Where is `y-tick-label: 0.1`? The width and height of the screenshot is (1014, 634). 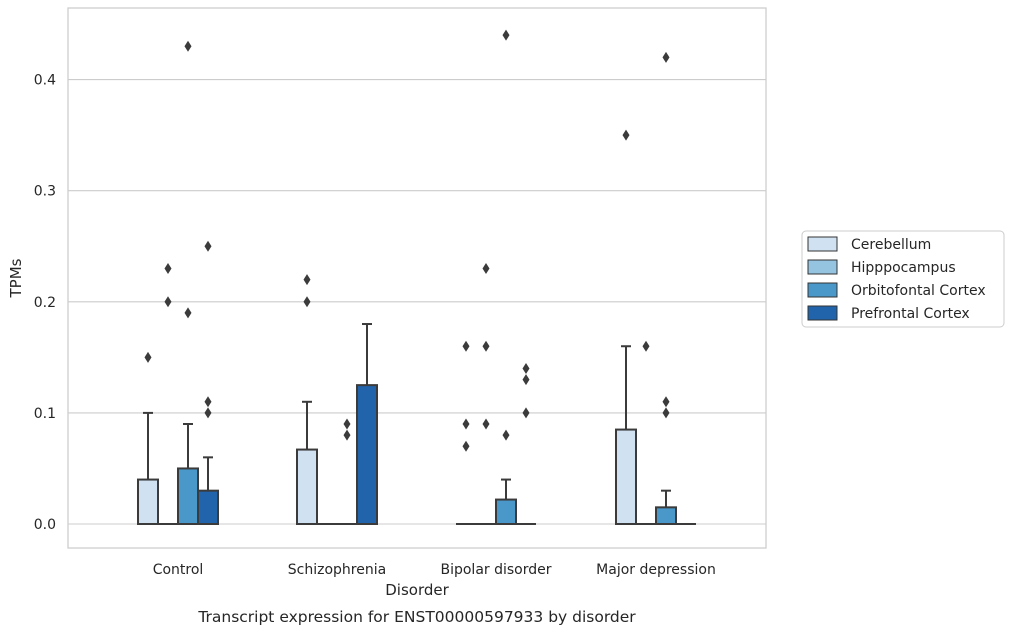
y-tick-label: 0.1 is located at coordinates (45, 414).